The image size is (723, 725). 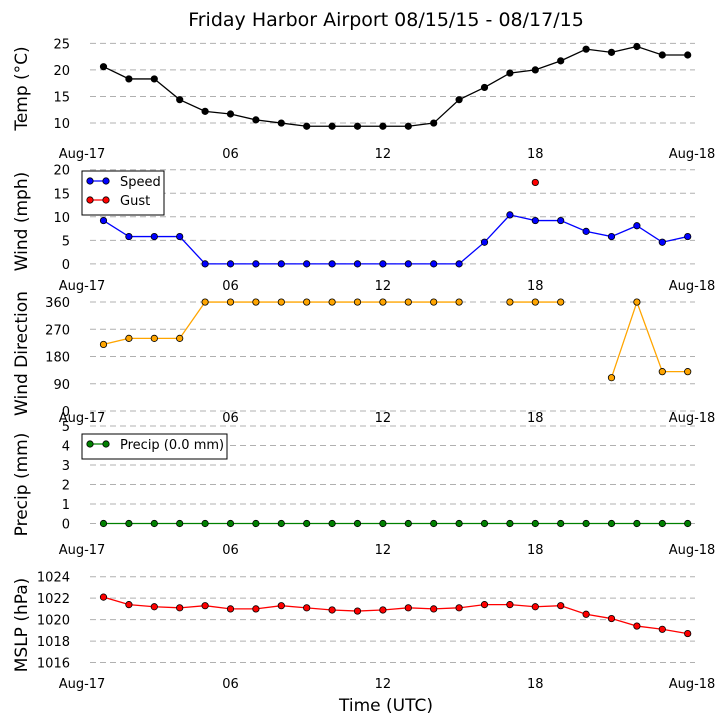 I want to click on y-tick-label: 10, so click(x=61, y=218).